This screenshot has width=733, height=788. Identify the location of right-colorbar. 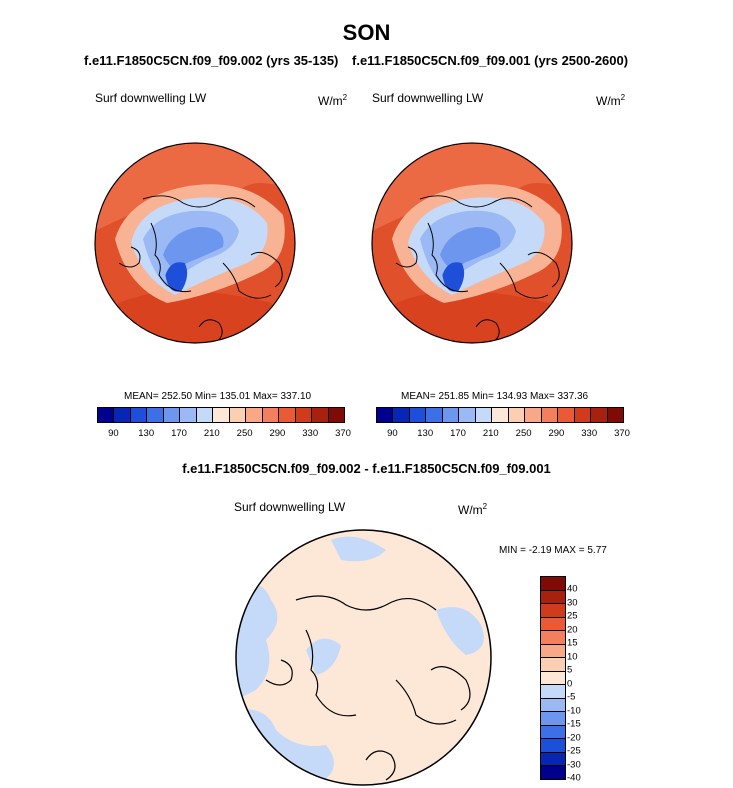
(500, 415).